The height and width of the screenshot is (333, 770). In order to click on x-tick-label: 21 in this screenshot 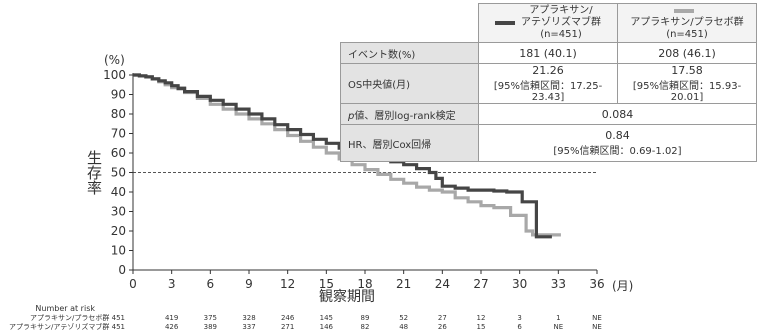, I will do `click(403, 284)`.